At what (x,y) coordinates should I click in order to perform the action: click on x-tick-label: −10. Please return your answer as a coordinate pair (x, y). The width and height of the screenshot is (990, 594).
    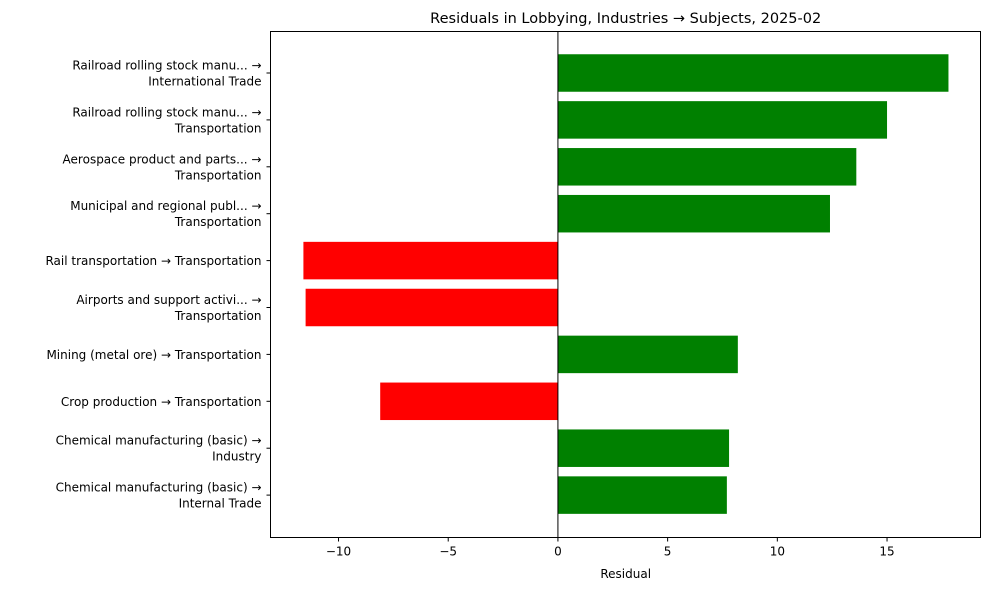
    Looking at the image, I should click on (338, 552).